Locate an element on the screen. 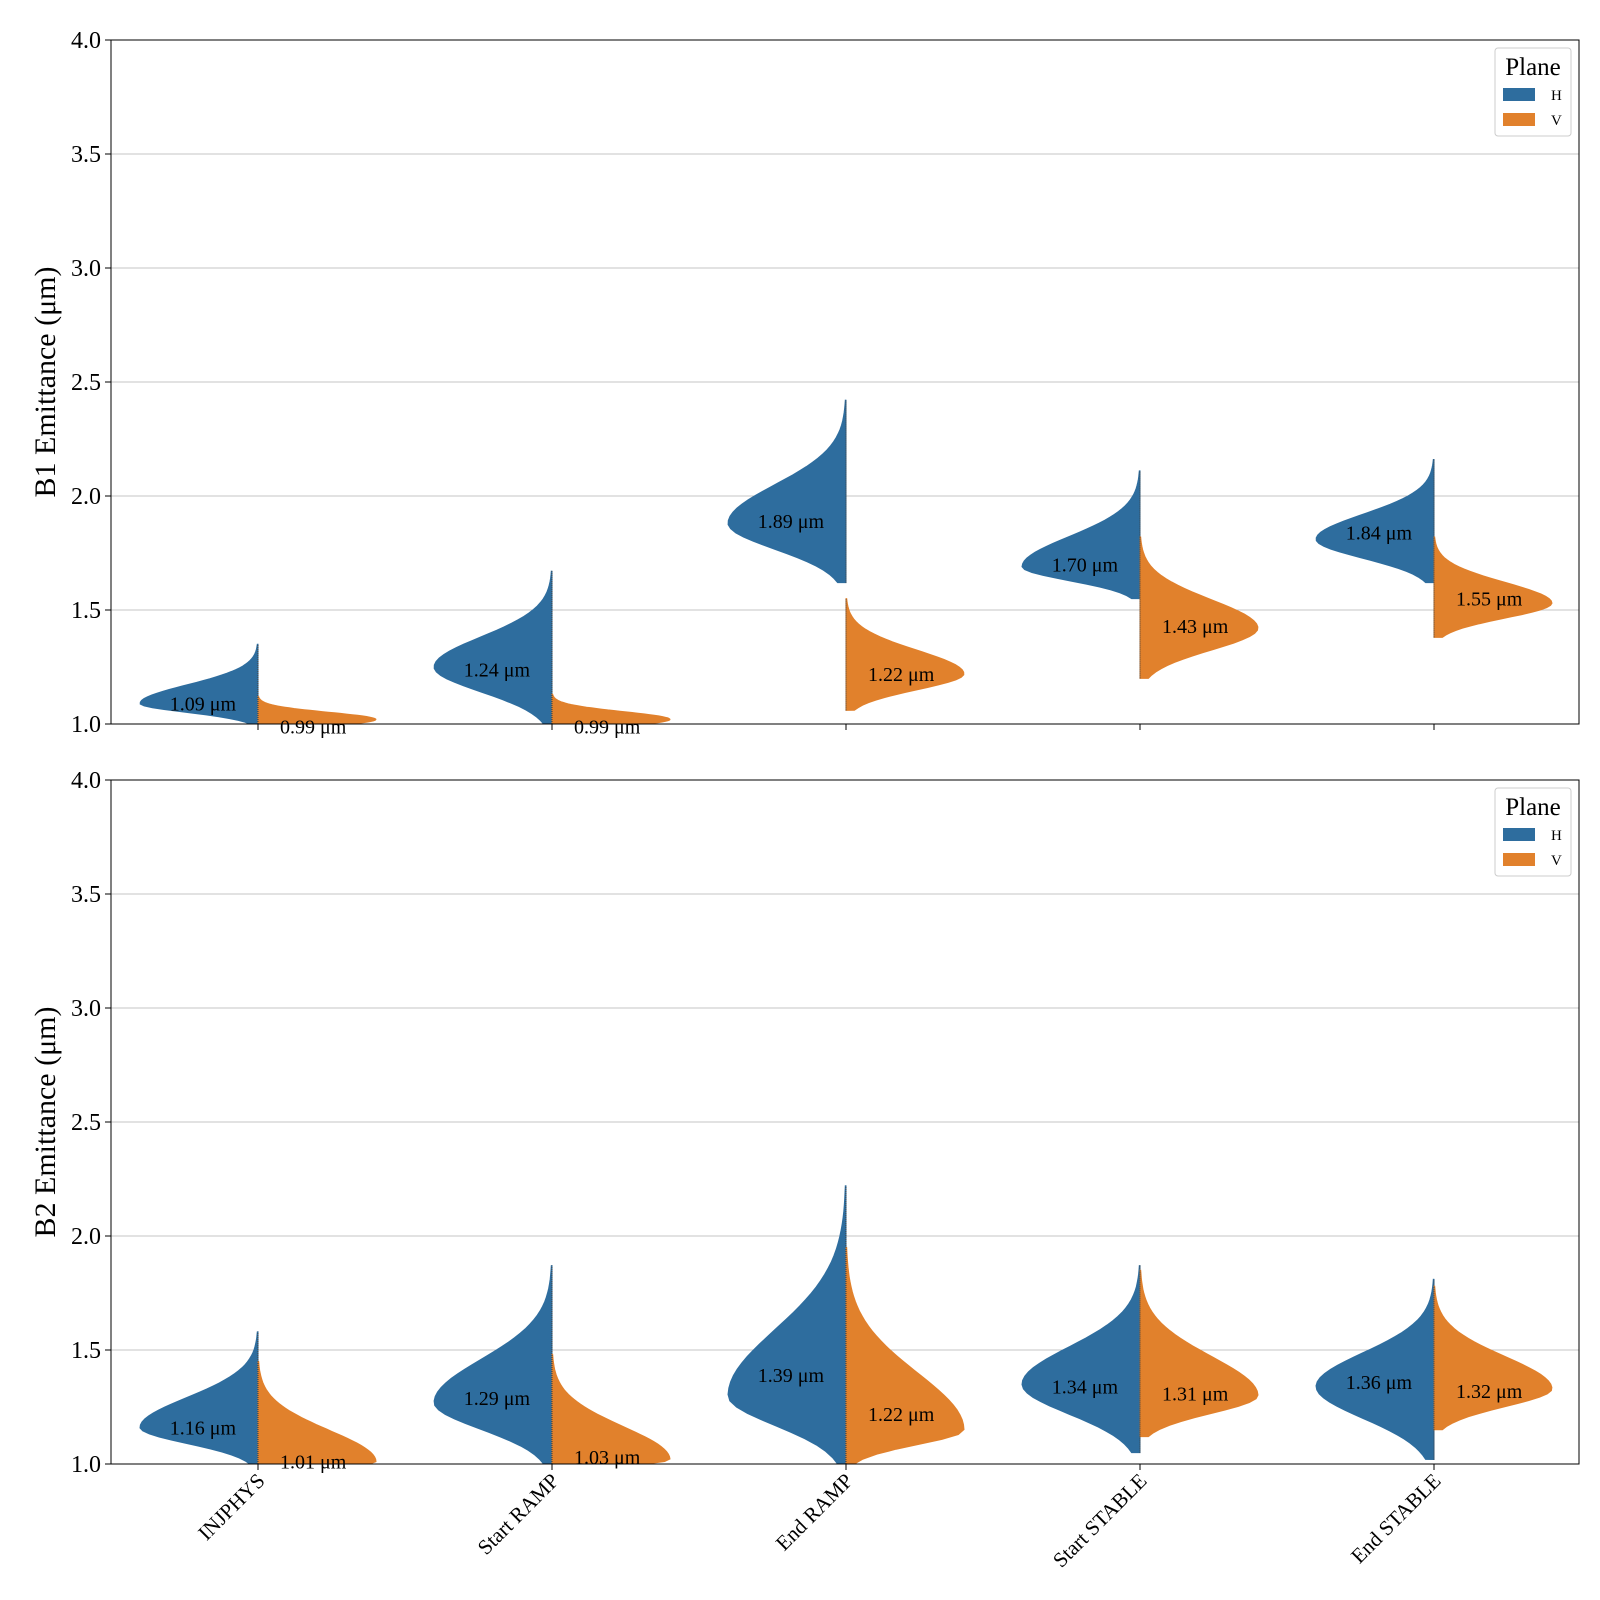  median-annotation-h: 1.29 μm is located at coordinates (497, 1399).